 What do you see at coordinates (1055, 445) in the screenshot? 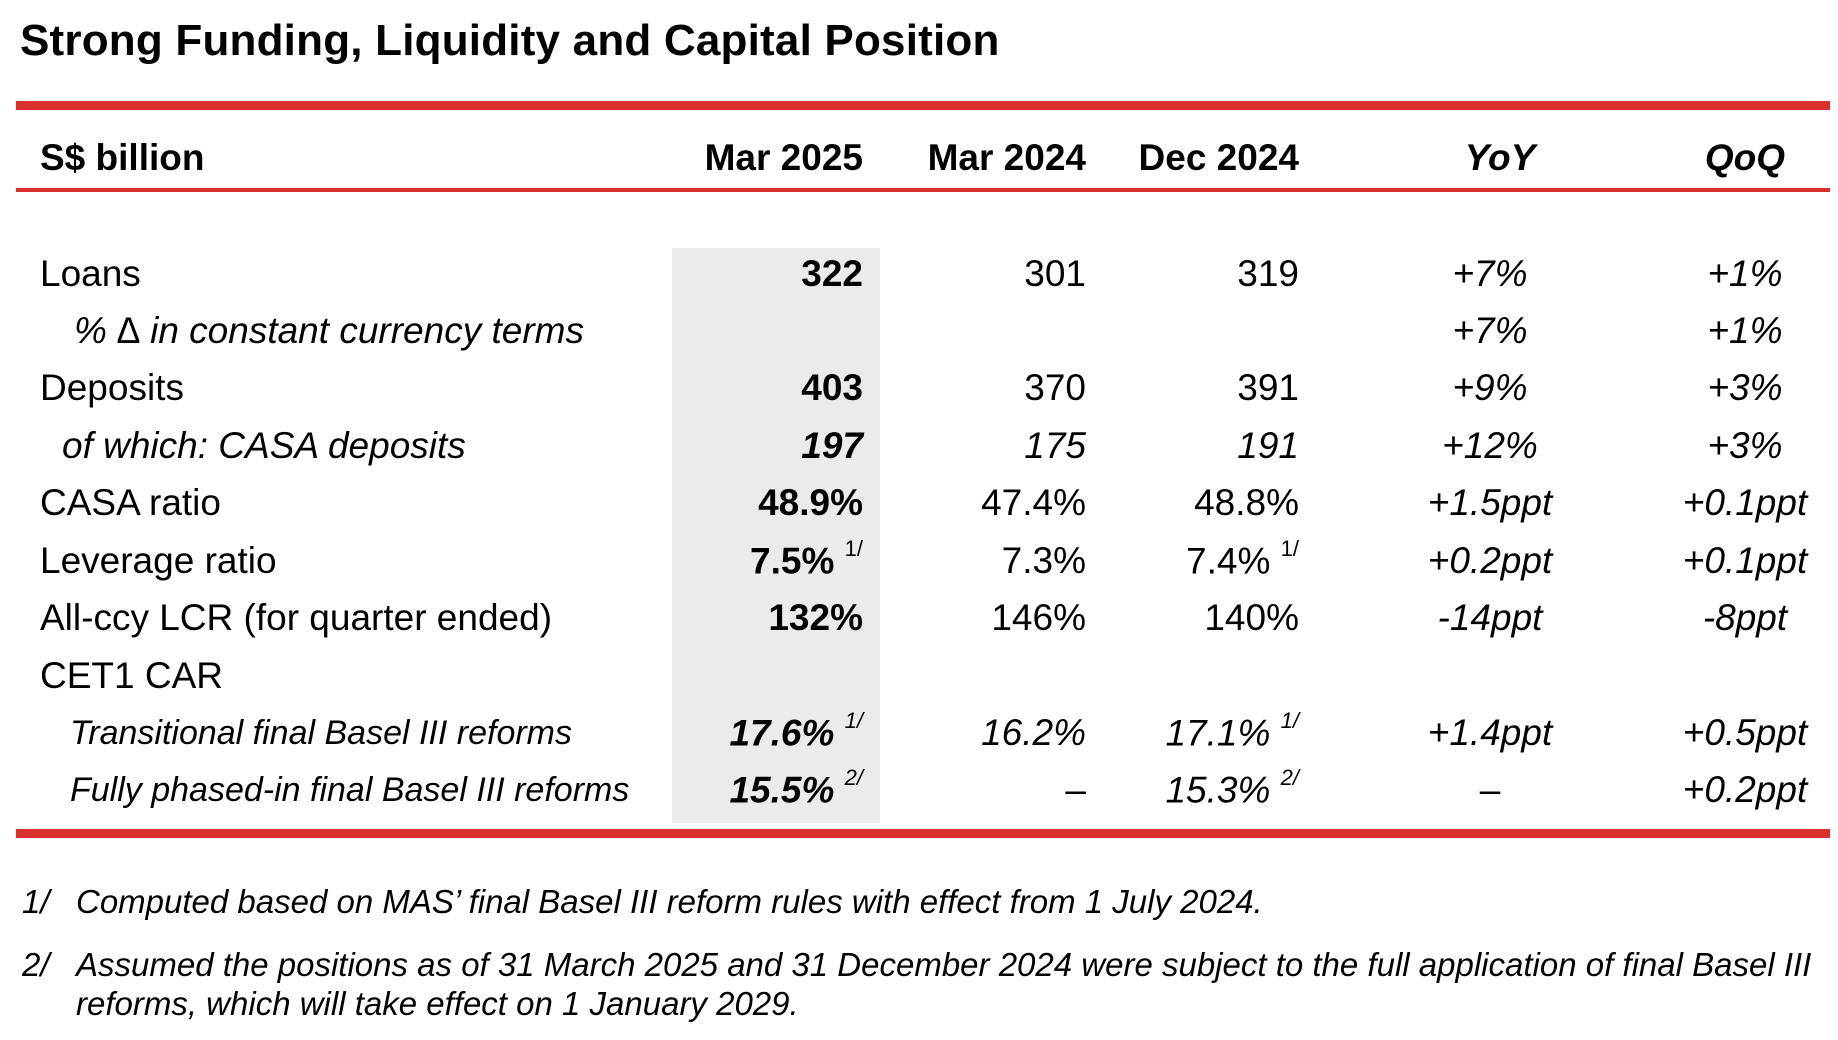
I see `casa-deposits-mar-2024: 175` at bounding box center [1055, 445].